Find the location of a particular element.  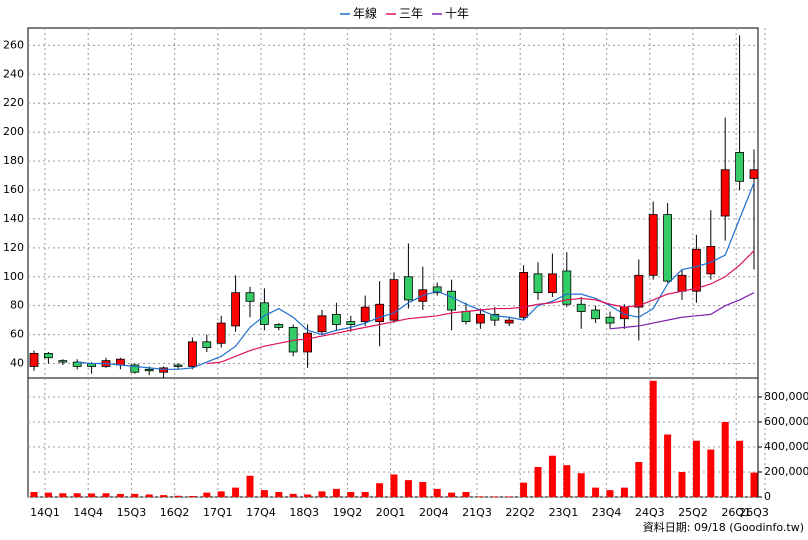

x-tick-label: 23Q4 is located at coordinates (607, 512).